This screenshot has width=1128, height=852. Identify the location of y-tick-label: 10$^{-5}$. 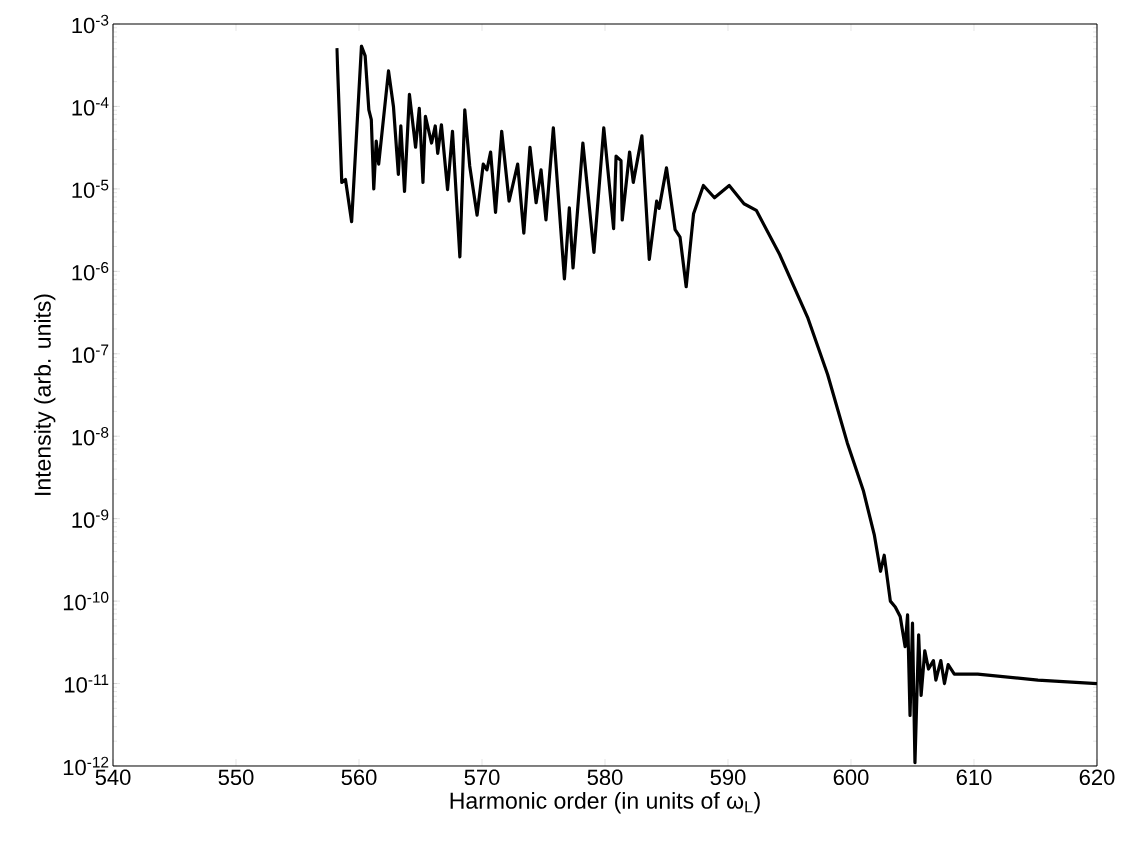
(90, 189).